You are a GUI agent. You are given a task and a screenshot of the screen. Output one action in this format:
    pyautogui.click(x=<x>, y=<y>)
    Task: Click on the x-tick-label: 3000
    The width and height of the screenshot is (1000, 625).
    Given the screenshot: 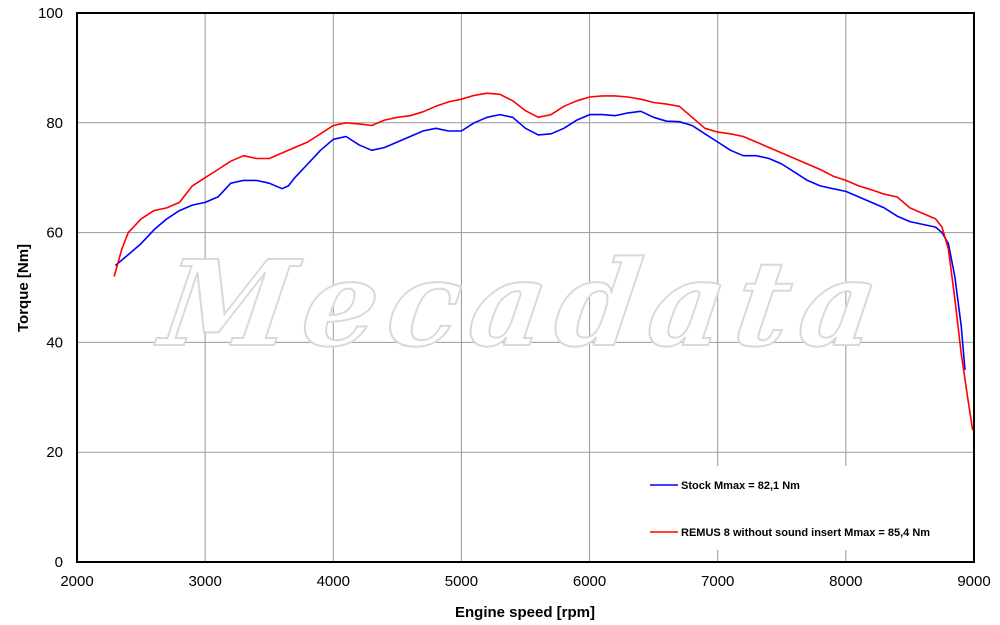 What is the action you would take?
    pyautogui.click(x=204, y=581)
    